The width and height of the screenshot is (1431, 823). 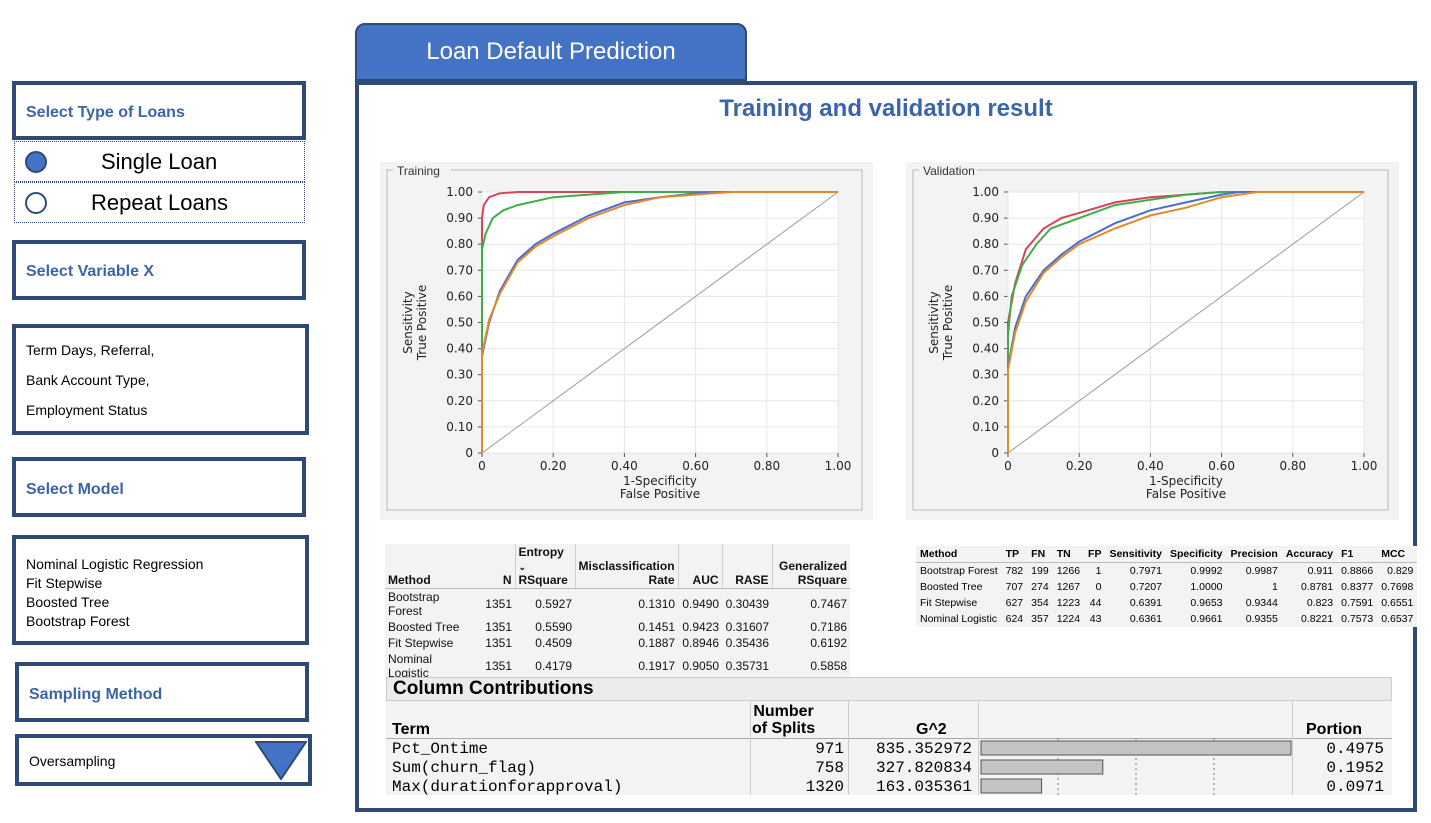 I want to click on cell: 0.9992, so click(x=1206, y=571).